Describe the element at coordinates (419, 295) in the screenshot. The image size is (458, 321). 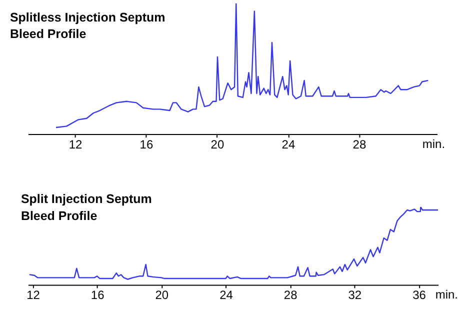
I see `x-tick-label: 36` at that location.